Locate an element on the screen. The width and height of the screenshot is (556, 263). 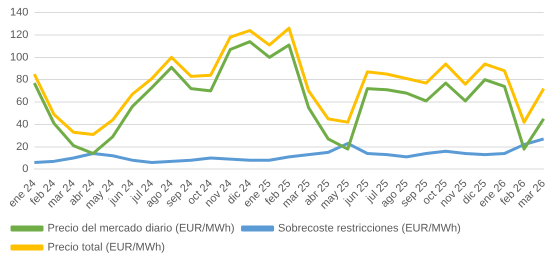
y-tick-label: 100 is located at coordinates (19, 57).